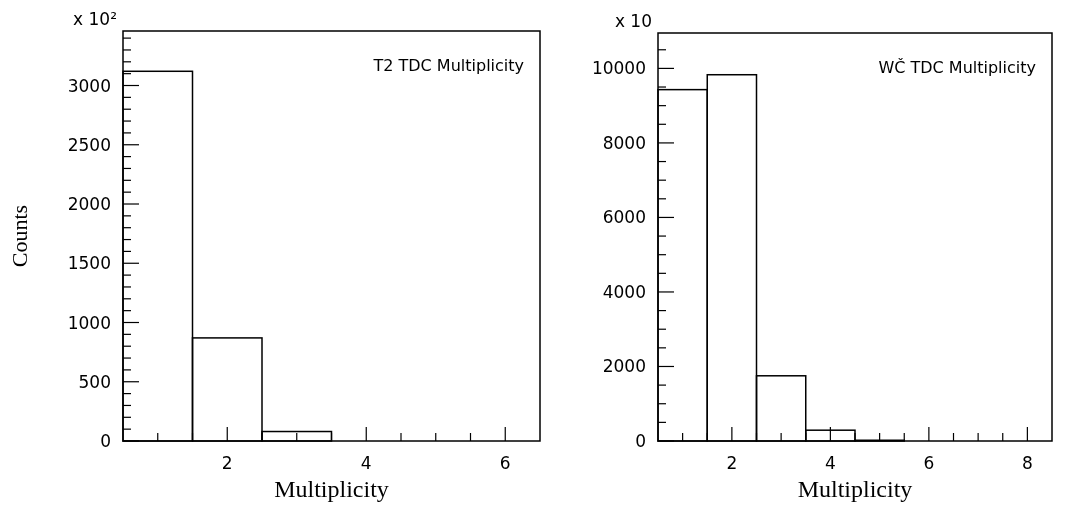 This screenshot has height=512, width=1066. What do you see at coordinates (19, 236) in the screenshot?
I see `y-axis-title: Counts` at bounding box center [19, 236].